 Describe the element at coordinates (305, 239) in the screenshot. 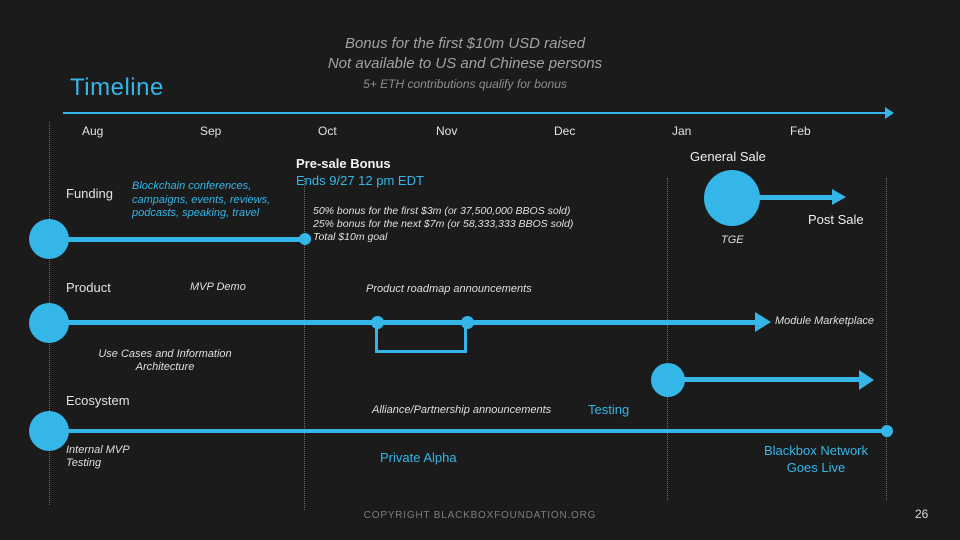

I see `funding-end-node-icon` at that location.